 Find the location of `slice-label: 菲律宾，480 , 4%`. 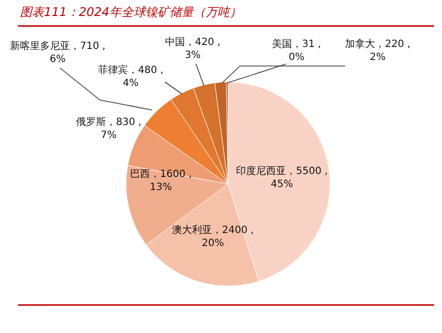

slice-label: 菲律宾，480 , 4% is located at coordinates (131, 77).